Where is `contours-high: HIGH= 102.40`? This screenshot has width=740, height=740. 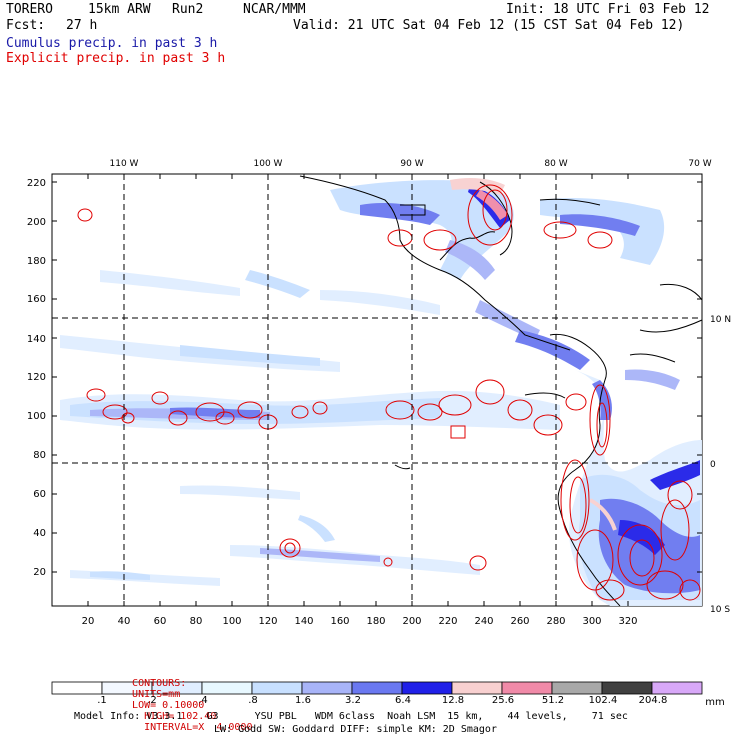
contours-high: HIGH= 102.40 is located at coordinates (180, 716).